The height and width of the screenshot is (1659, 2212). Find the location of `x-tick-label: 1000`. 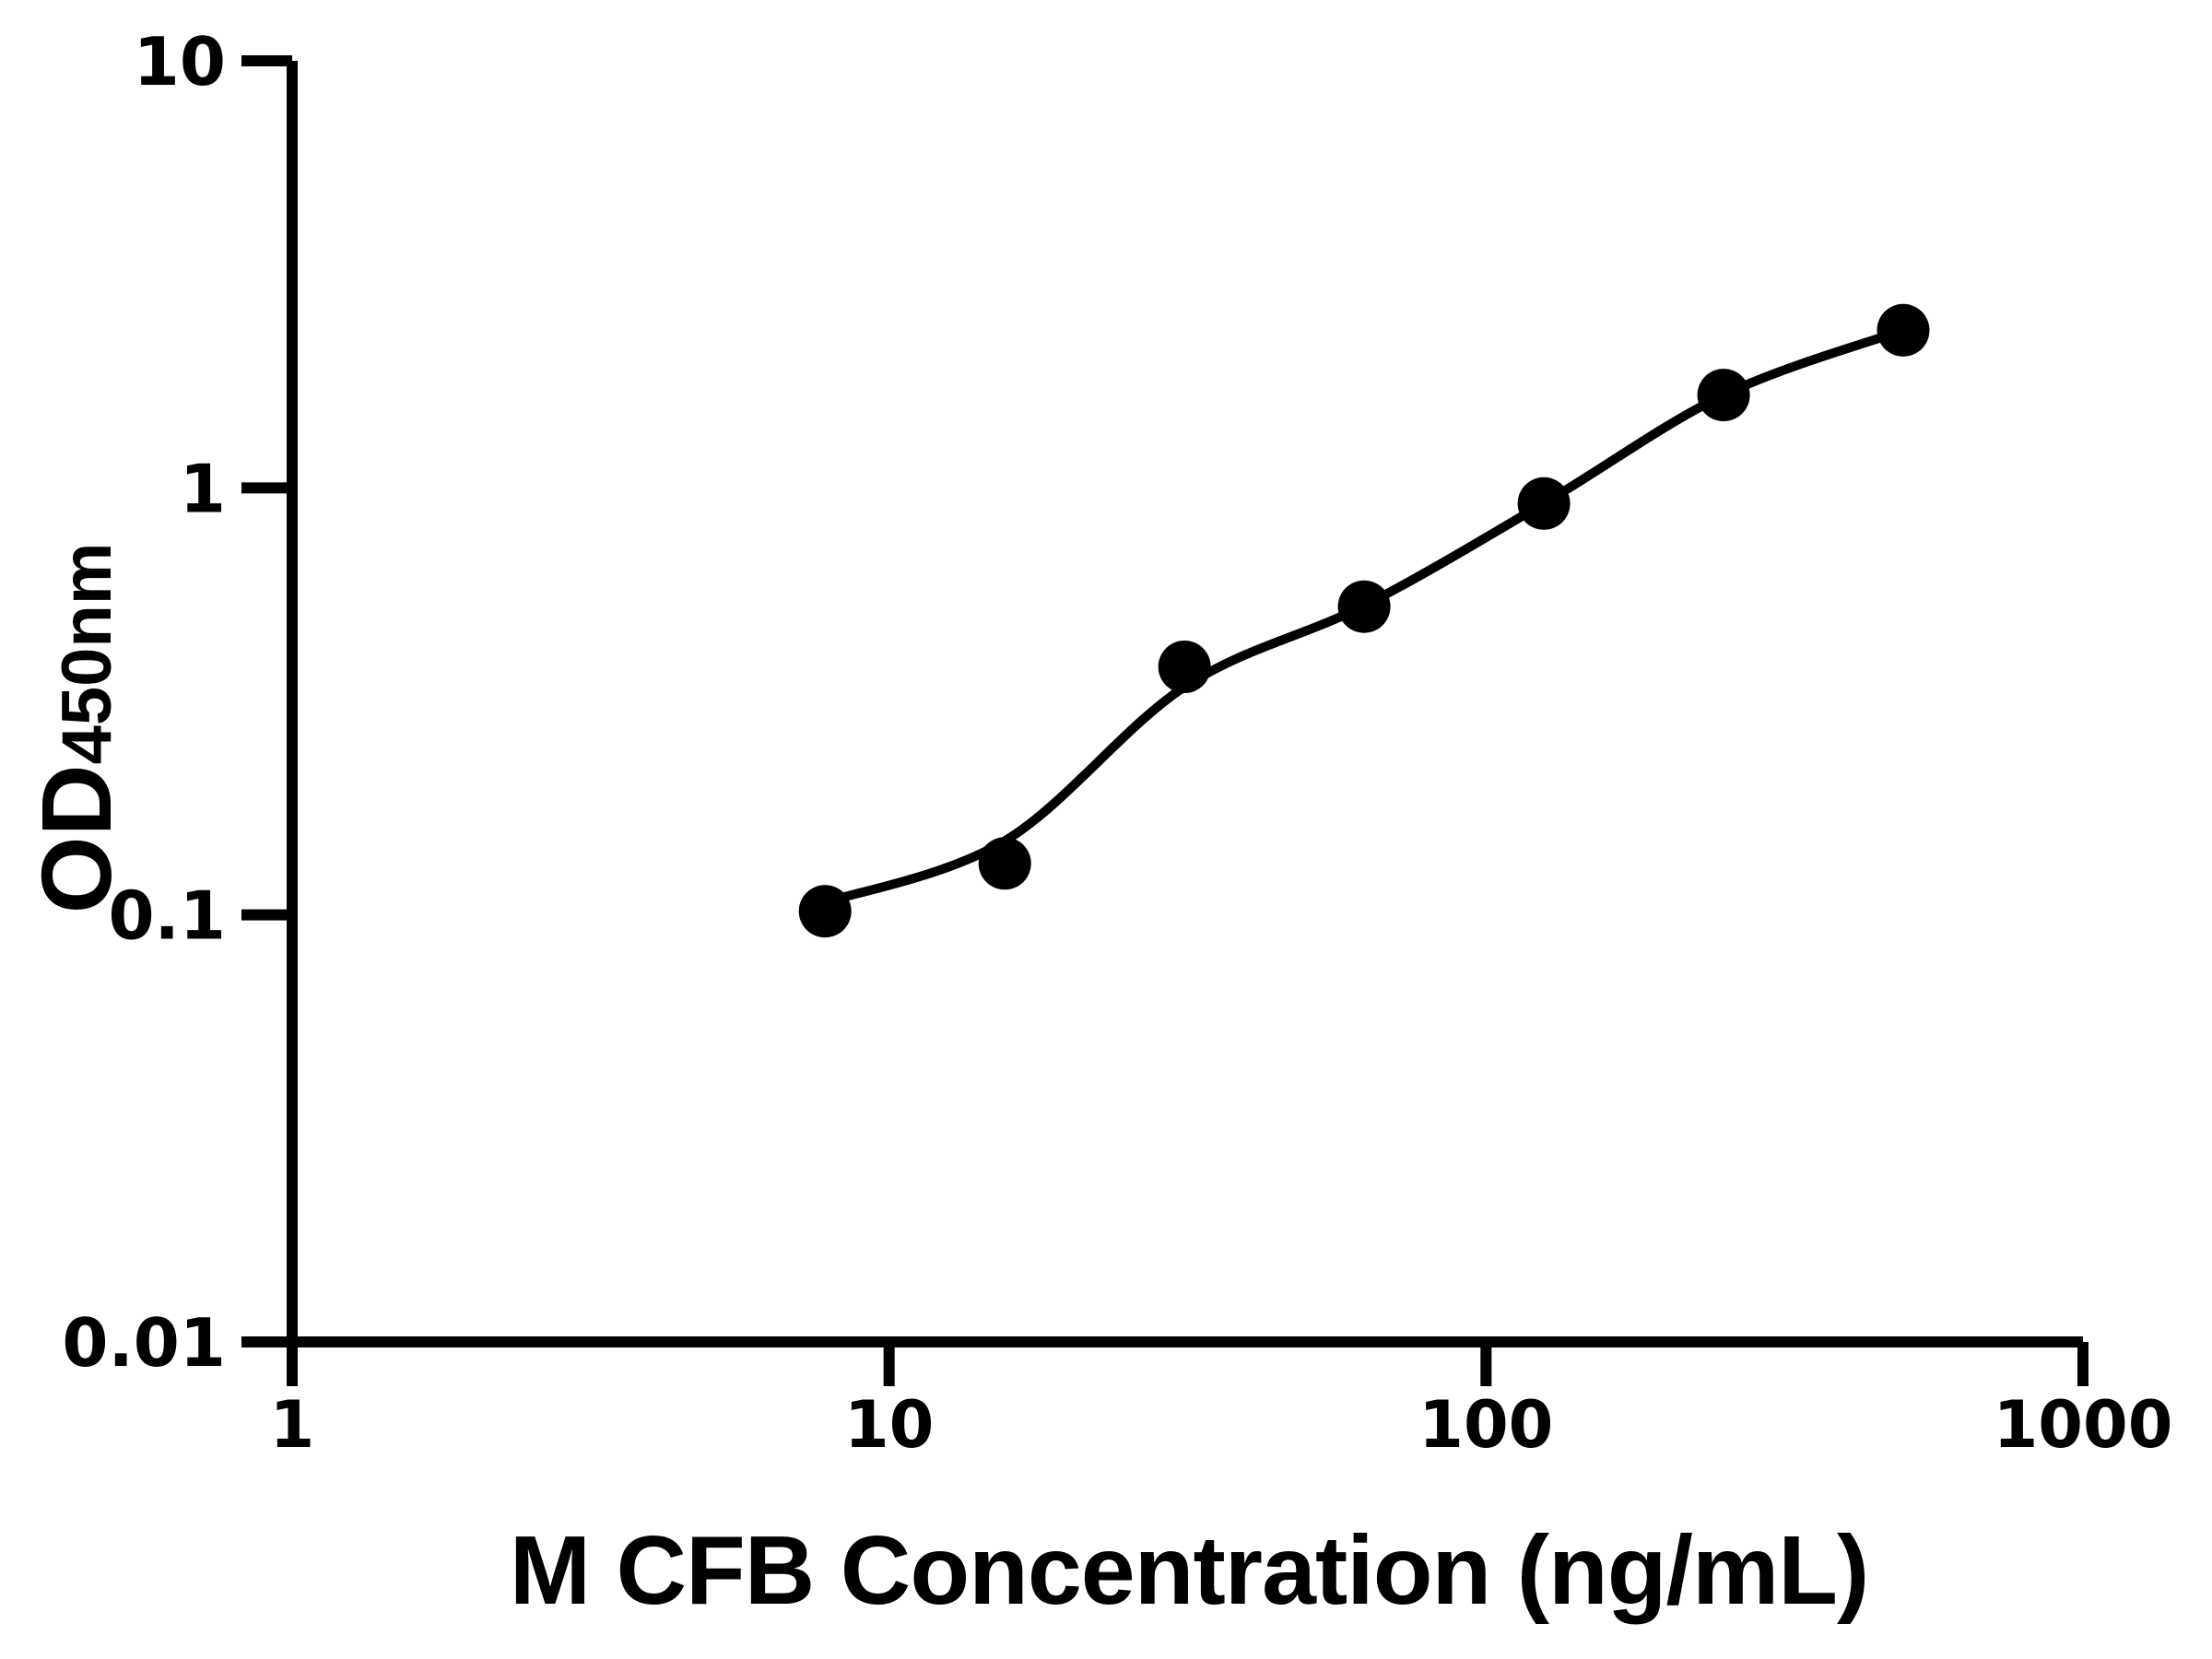

x-tick-label: 1000 is located at coordinates (2083, 1425).